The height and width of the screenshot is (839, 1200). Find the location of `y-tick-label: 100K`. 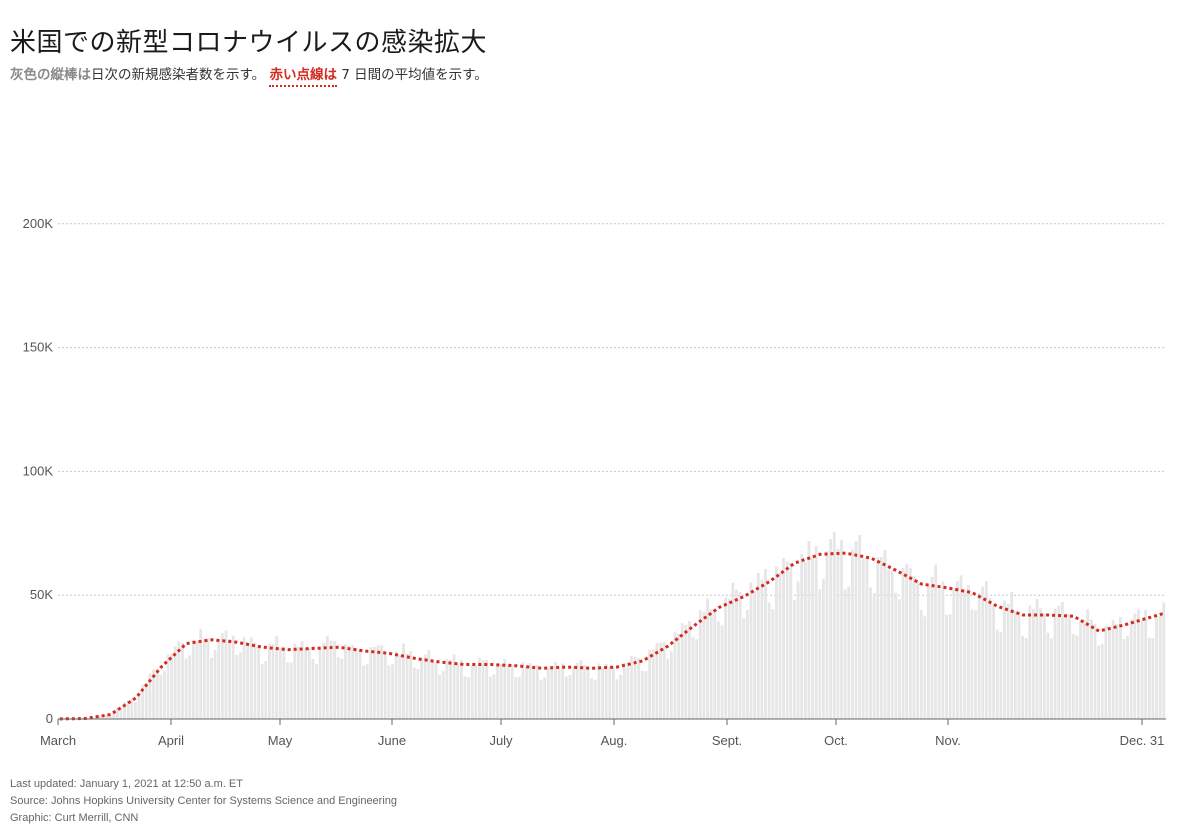

y-tick-label: 100K is located at coordinates (38, 470).